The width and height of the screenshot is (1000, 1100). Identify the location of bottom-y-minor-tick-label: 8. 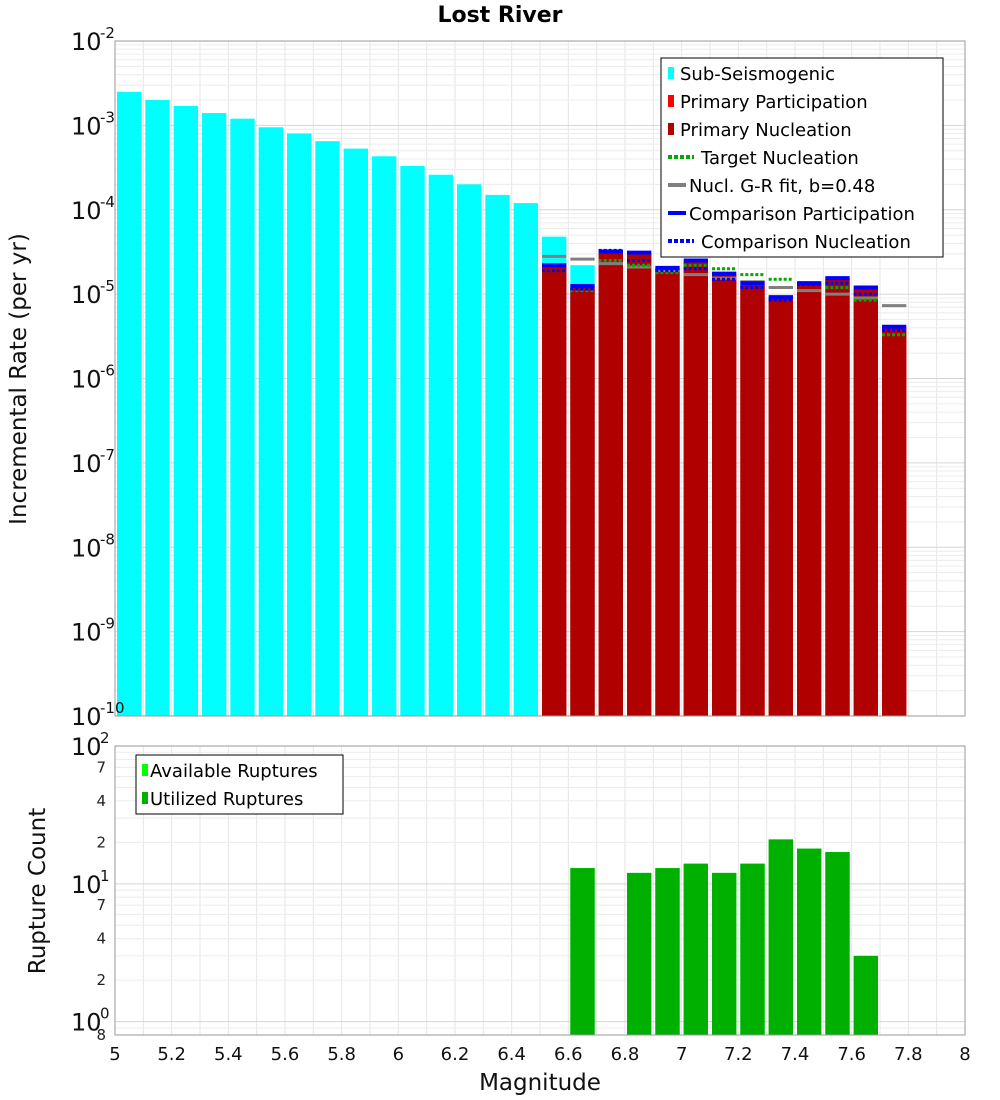
(101, 1035).